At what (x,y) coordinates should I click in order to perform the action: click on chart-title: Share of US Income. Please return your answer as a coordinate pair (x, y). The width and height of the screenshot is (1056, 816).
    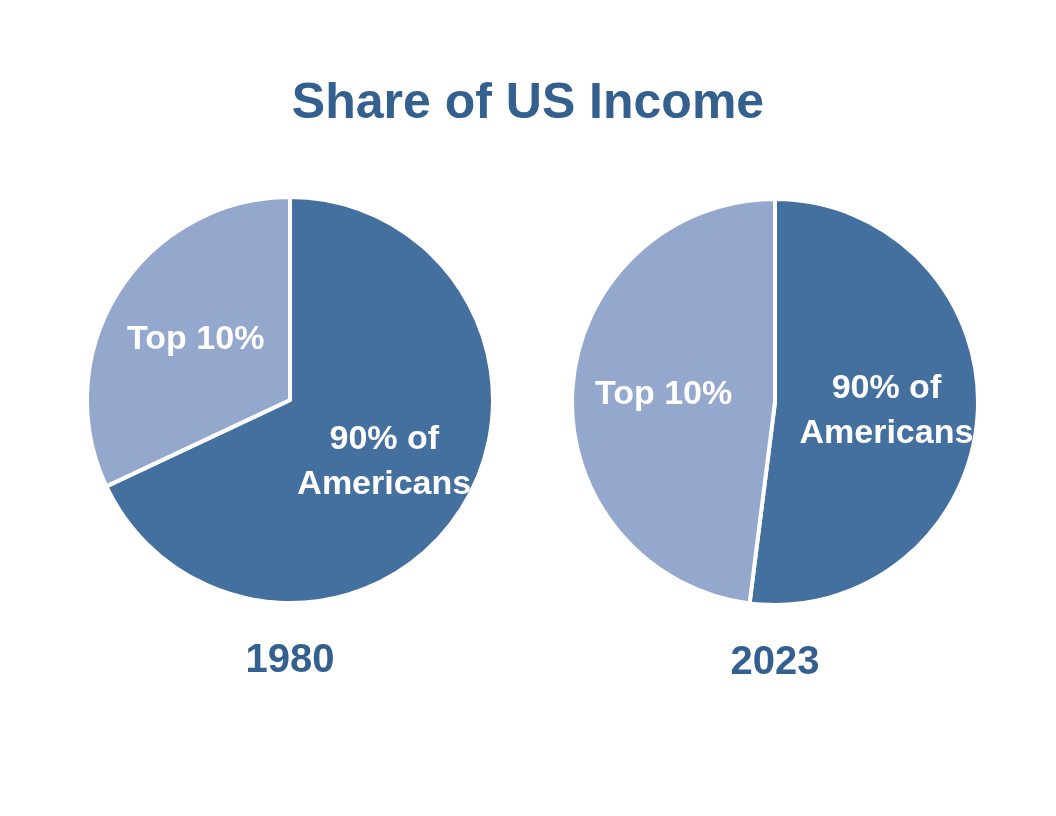
    Looking at the image, I should click on (528, 101).